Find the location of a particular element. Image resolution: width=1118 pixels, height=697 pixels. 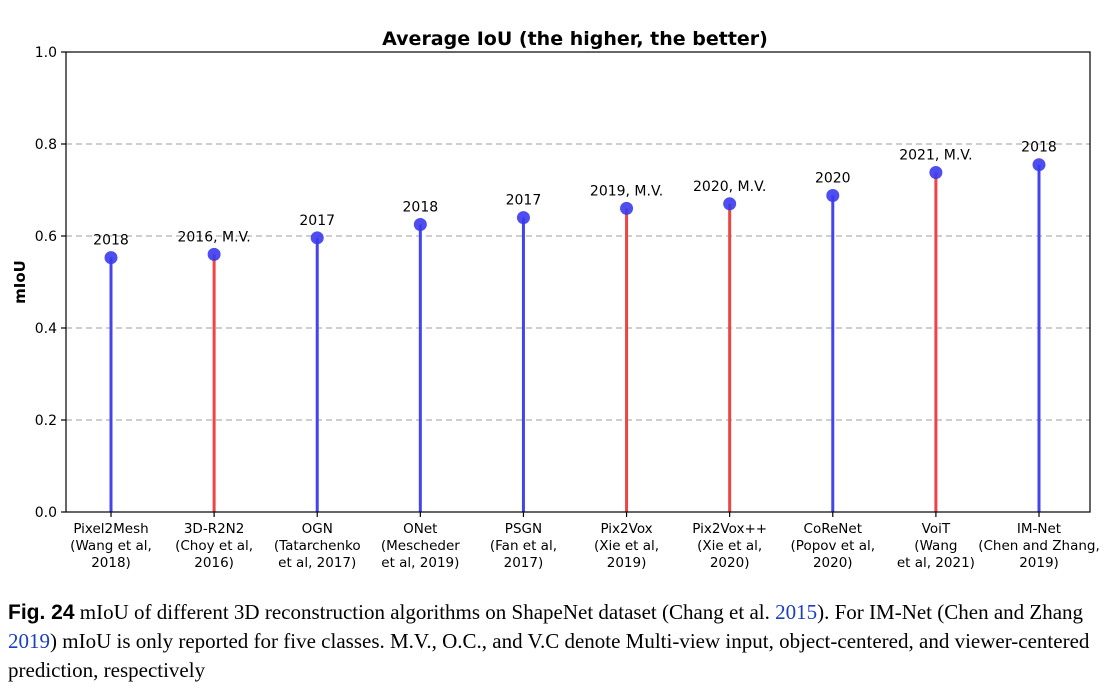

x-tick-label: et al, 2019) is located at coordinates (420, 563).